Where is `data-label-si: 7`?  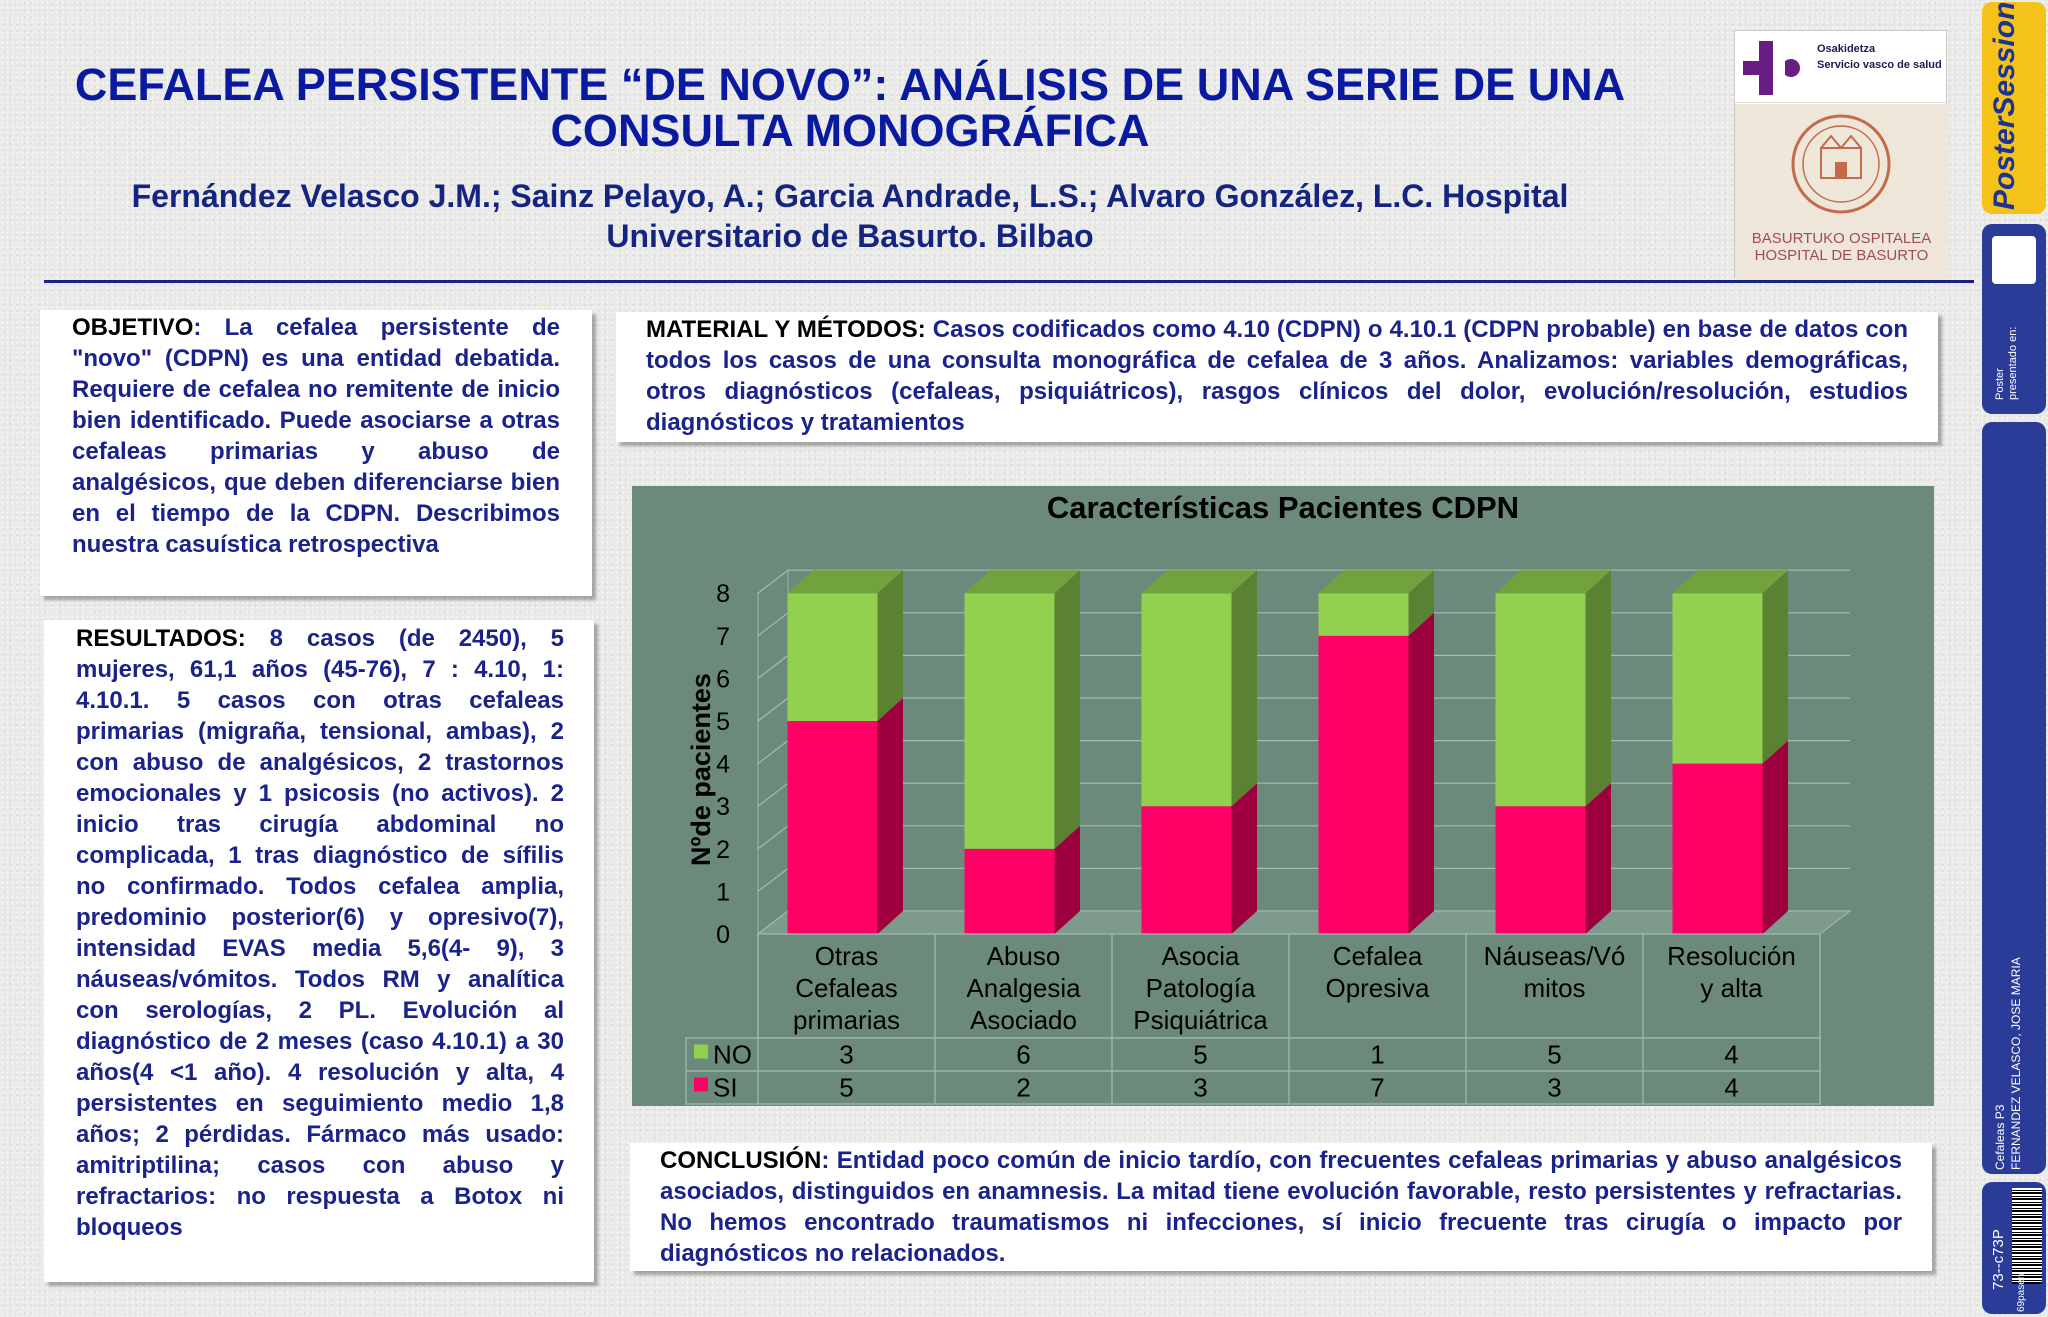 data-label-si: 7 is located at coordinates (1377, 1088).